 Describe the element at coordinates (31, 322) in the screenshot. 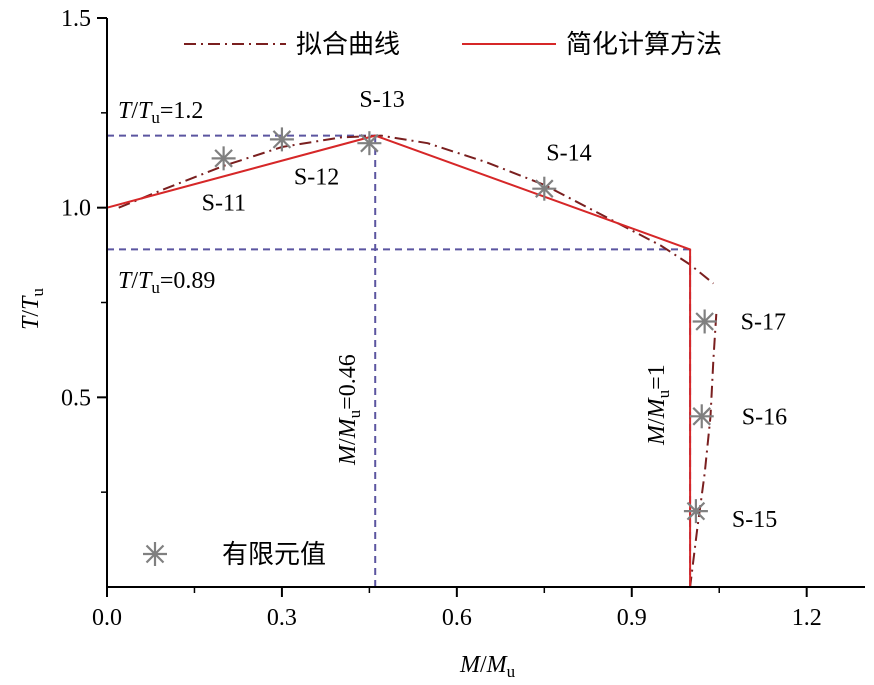

I see `y-axis-title-var: T` at that location.